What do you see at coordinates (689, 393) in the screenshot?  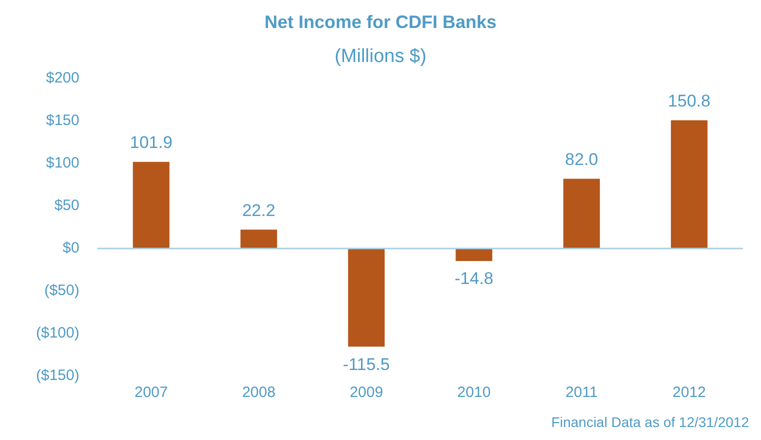 I see `x-tick-label: 2012` at bounding box center [689, 393].